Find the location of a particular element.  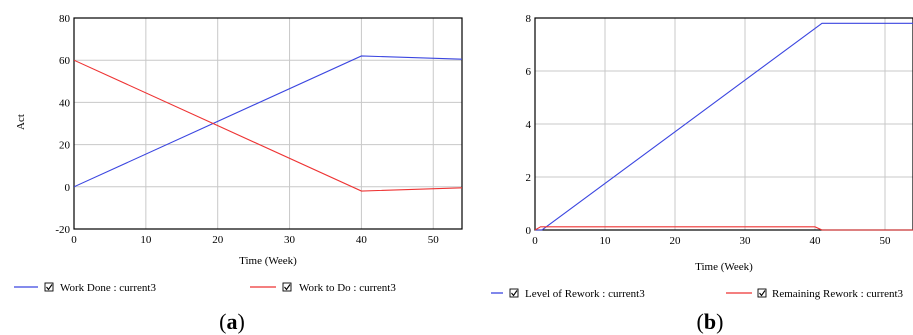

panel-caption: (b) is located at coordinates (710, 321).